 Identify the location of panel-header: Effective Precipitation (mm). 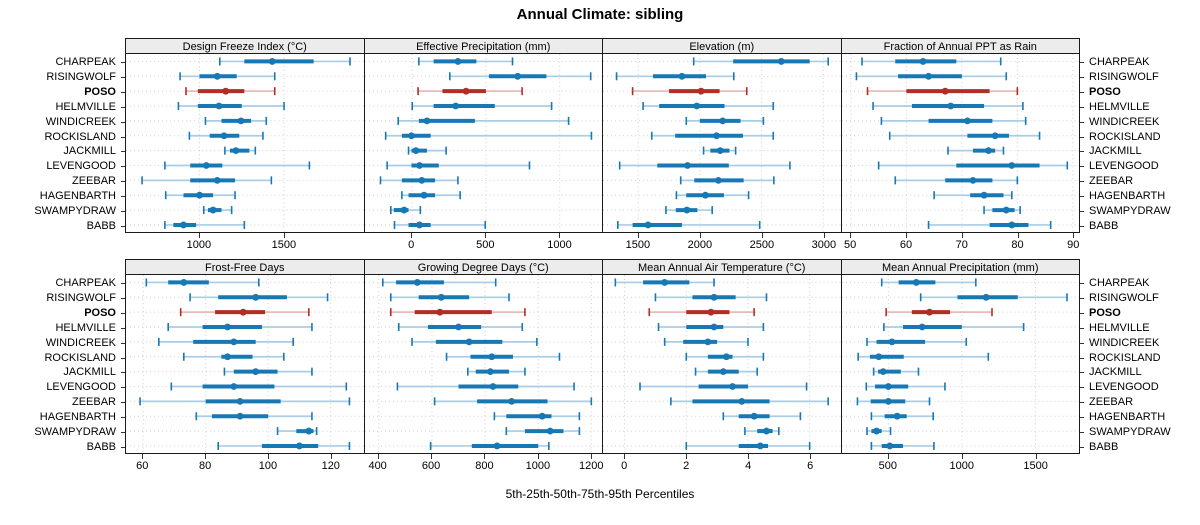
(483, 46).